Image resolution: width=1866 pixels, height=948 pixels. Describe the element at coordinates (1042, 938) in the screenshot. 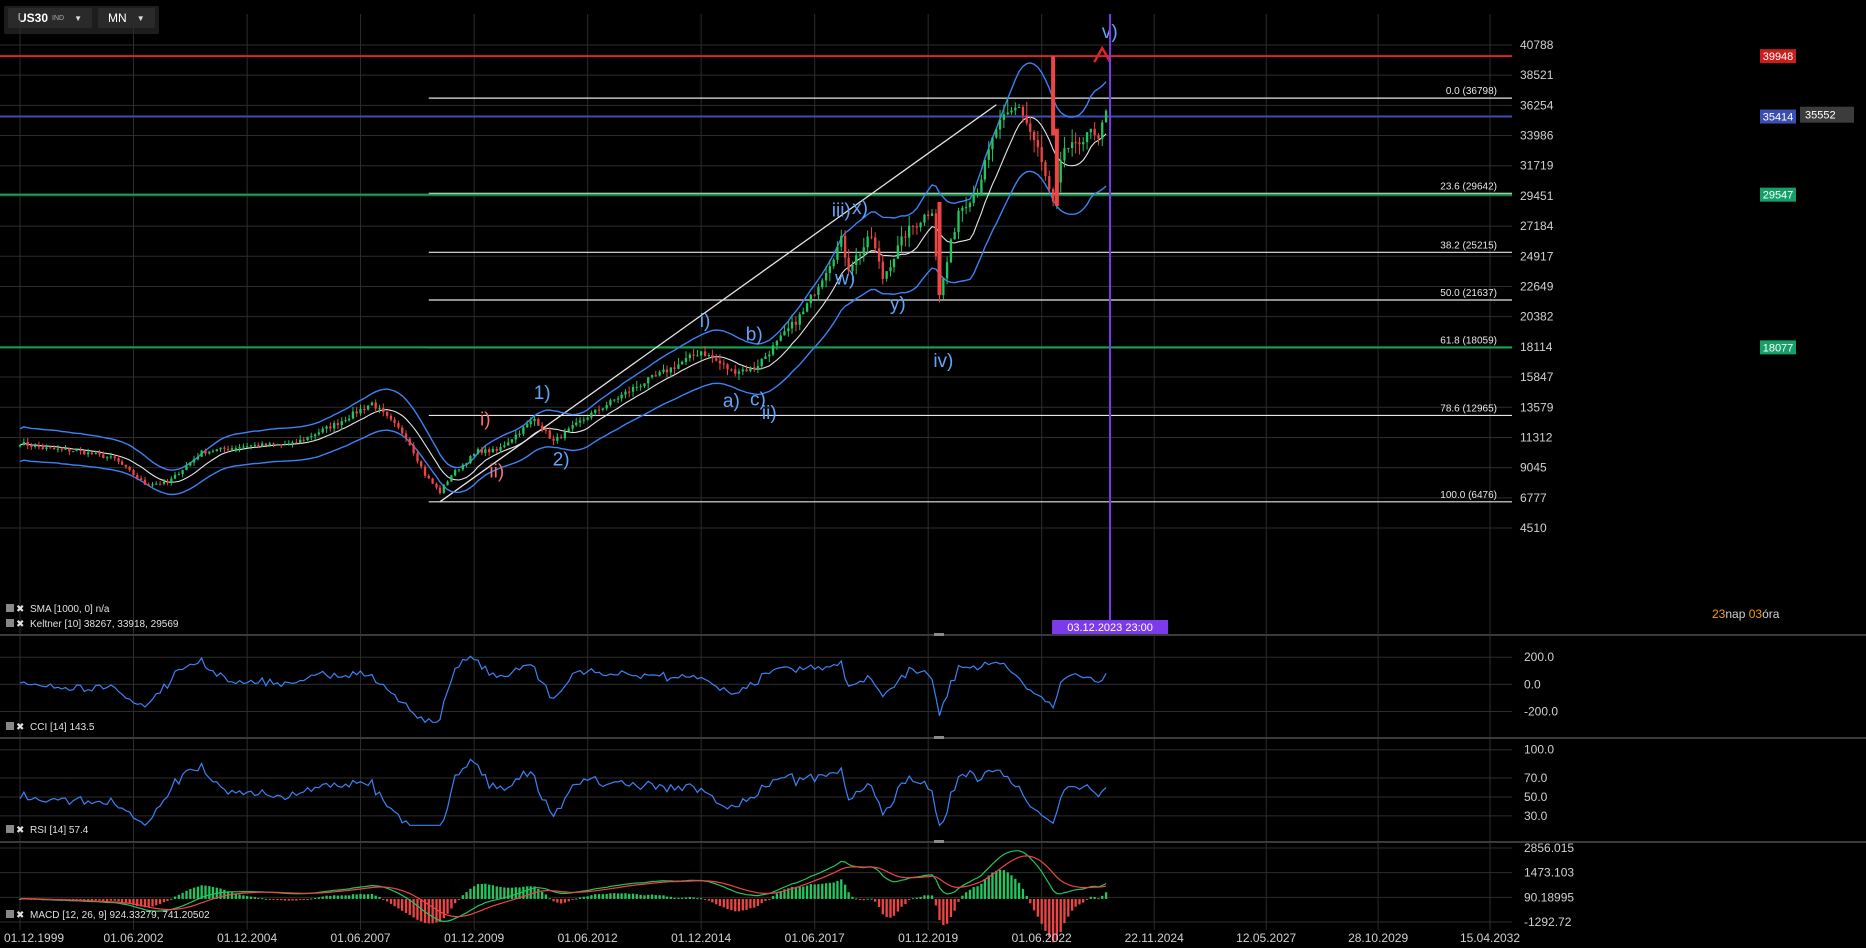

I see `x-tick-label: 01.06.2022` at that location.